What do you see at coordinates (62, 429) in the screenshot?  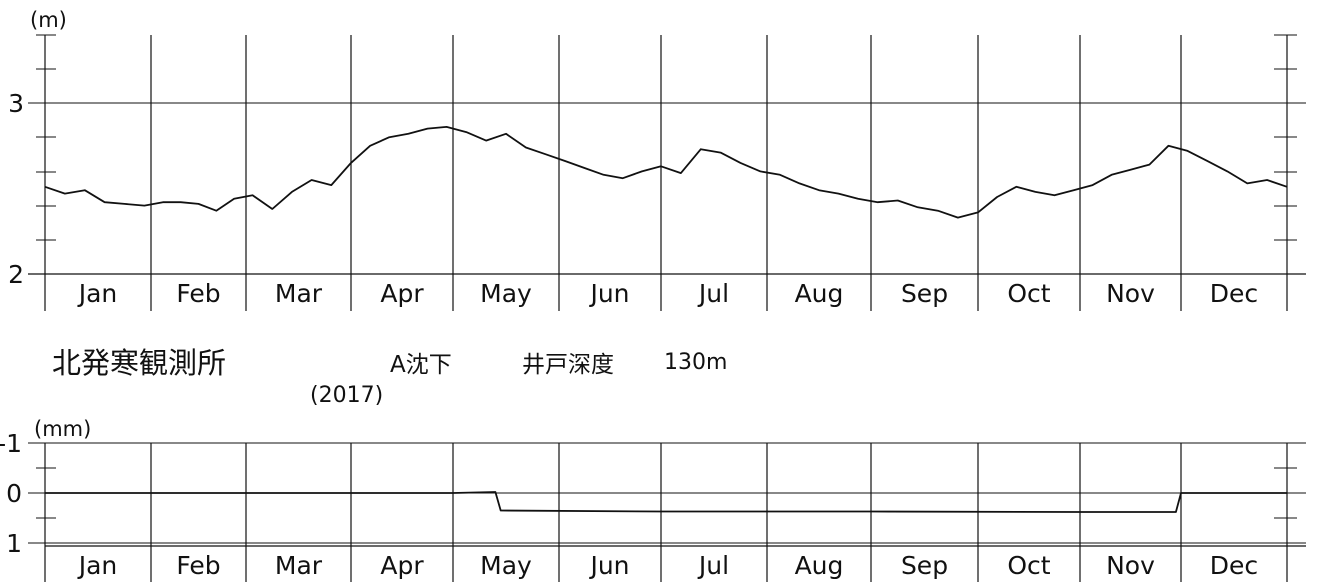 I see `y-unit-label: (mm)` at bounding box center [62, 429].